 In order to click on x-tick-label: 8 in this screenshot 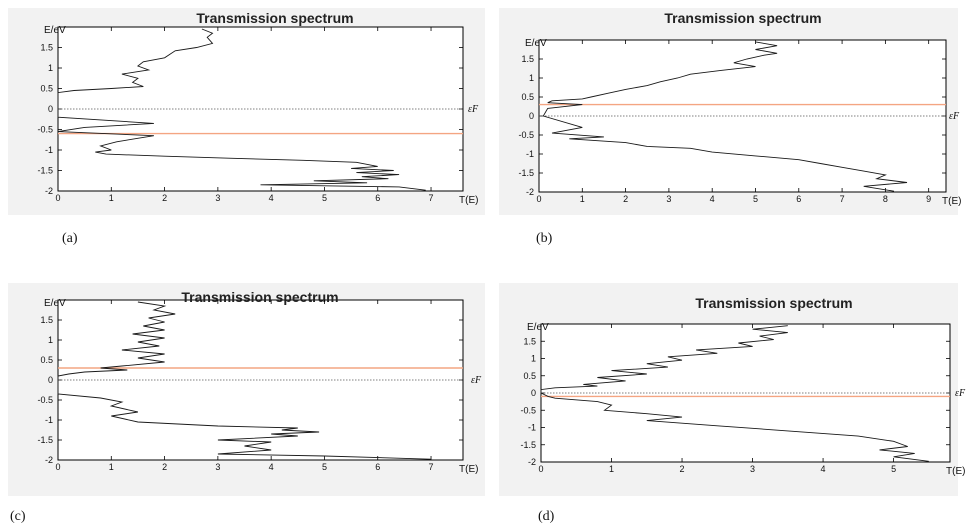, I will do `click(885, 199)`.